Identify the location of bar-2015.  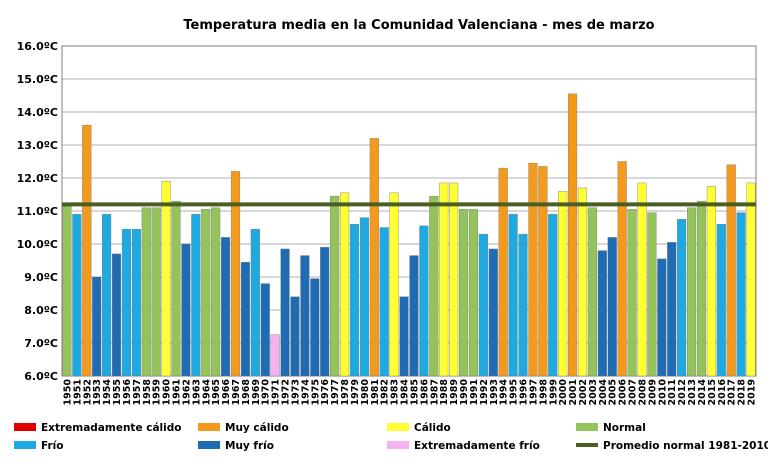
(711, 281).